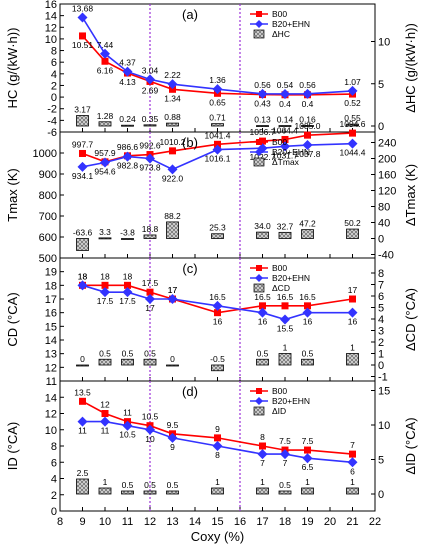 The image size is (429, 550). I want to click on series-value-label: 986.6, so click(128, 147).